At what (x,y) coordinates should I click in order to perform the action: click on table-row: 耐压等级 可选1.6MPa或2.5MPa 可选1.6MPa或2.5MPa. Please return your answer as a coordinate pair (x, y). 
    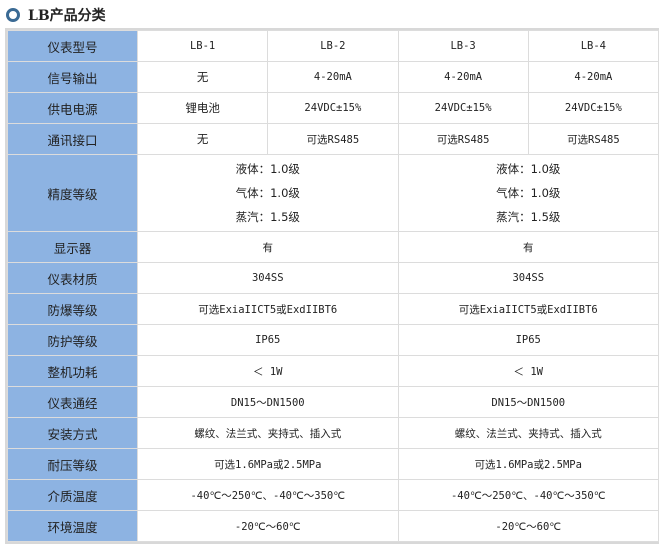
    Looking at the image, I should click on (333, 464).